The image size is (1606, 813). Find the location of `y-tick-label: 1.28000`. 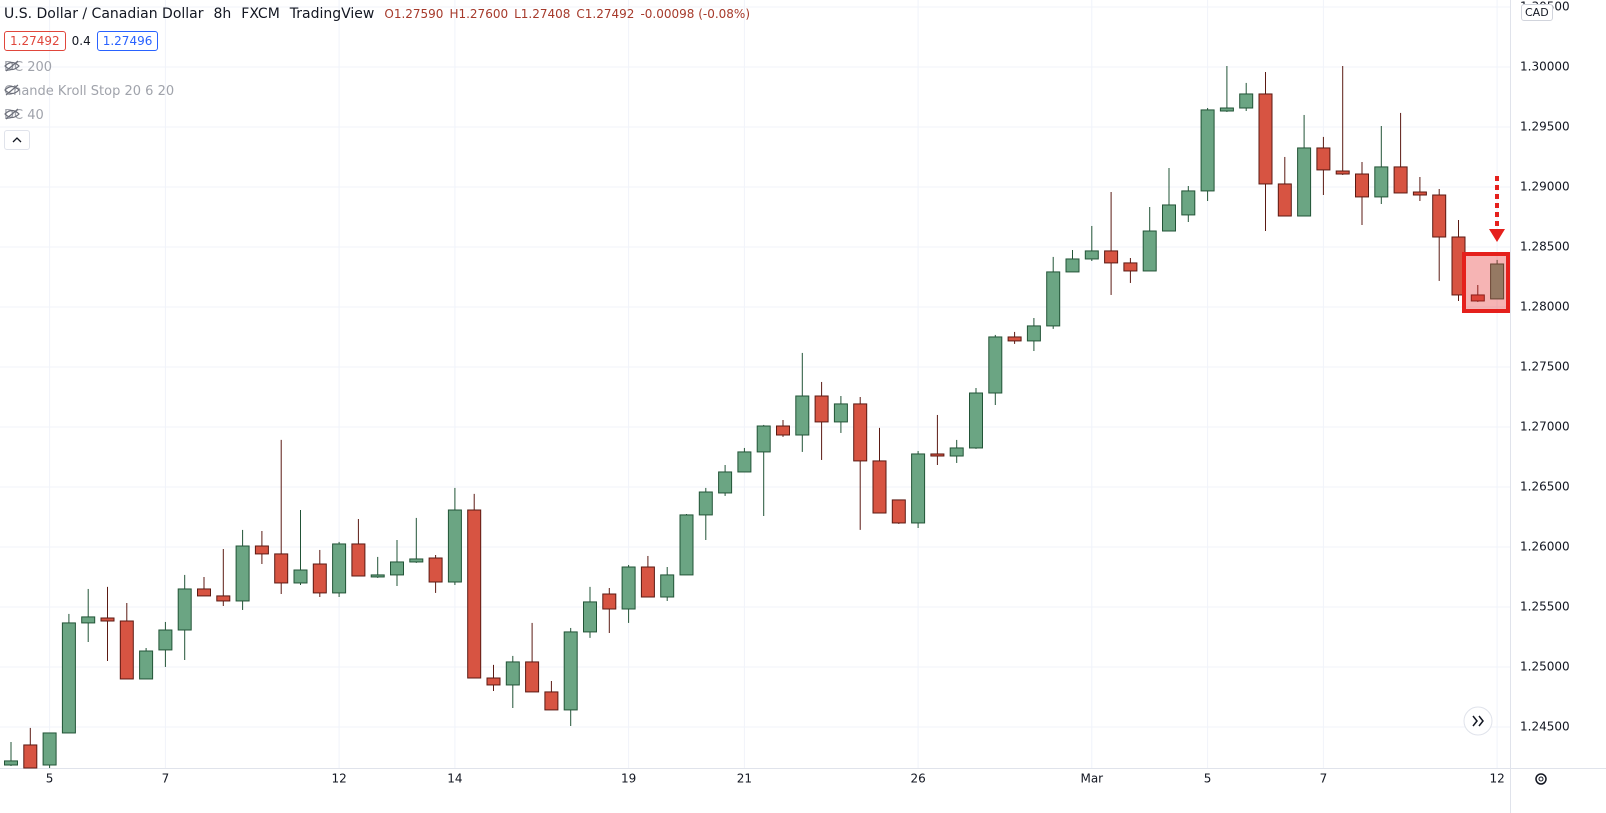

y-tick-label: 1.28000 is located at coordinates (1545, 306).